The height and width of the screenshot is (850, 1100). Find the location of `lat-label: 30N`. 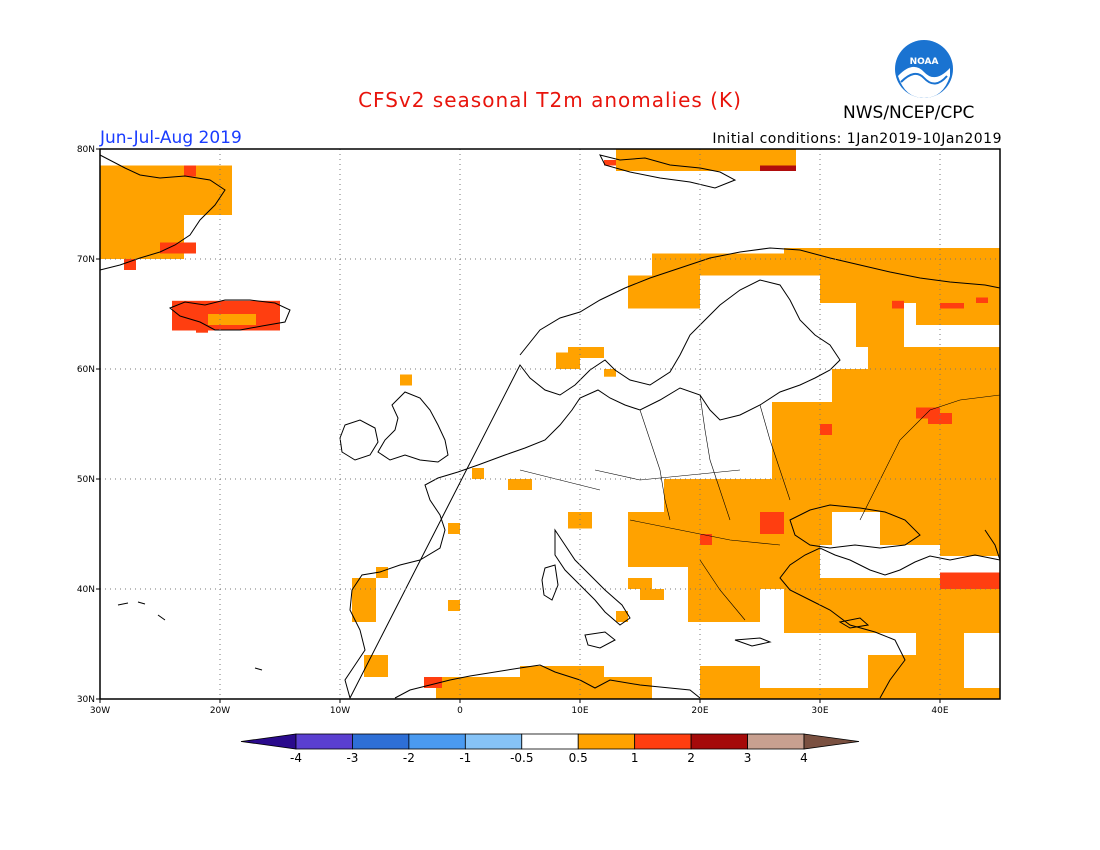

lat-label: 30N is located at coordinates (86, 700).